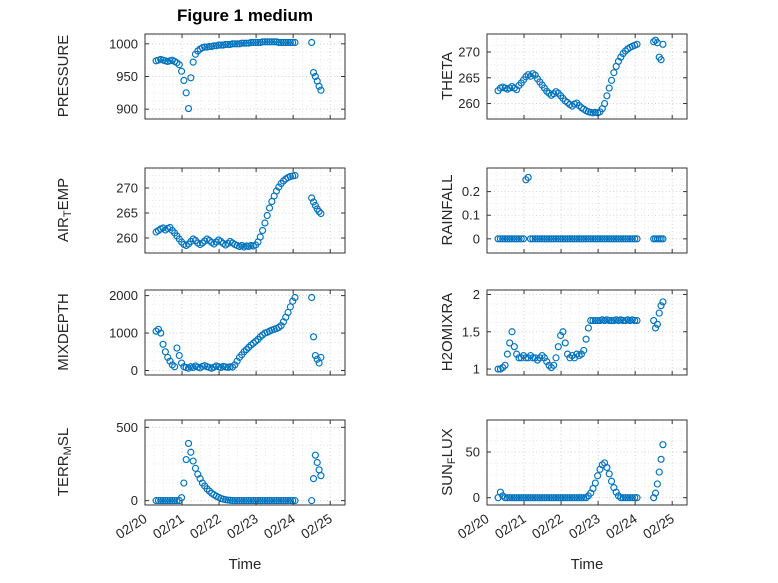 This screenshot has height=583, width=778. I want to click on subplot-rainfall: 0 0.1 0.2, so click(575, 210).